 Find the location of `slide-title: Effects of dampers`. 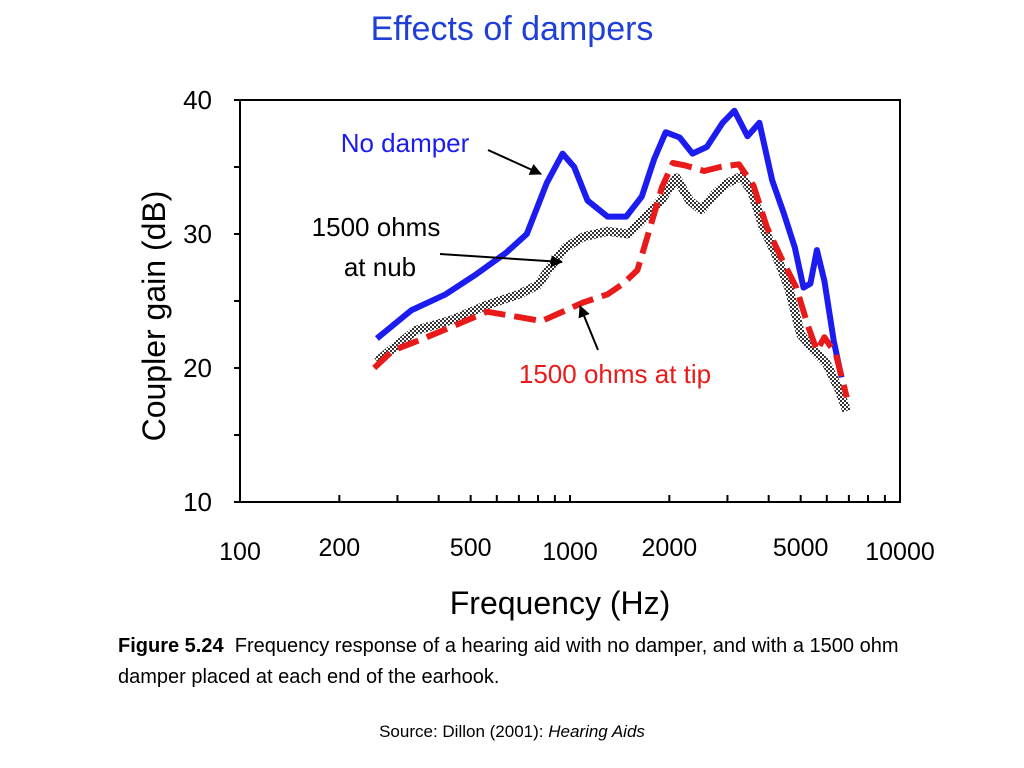

slide-title: Effects of dampers is located at coordinates (512, 29).